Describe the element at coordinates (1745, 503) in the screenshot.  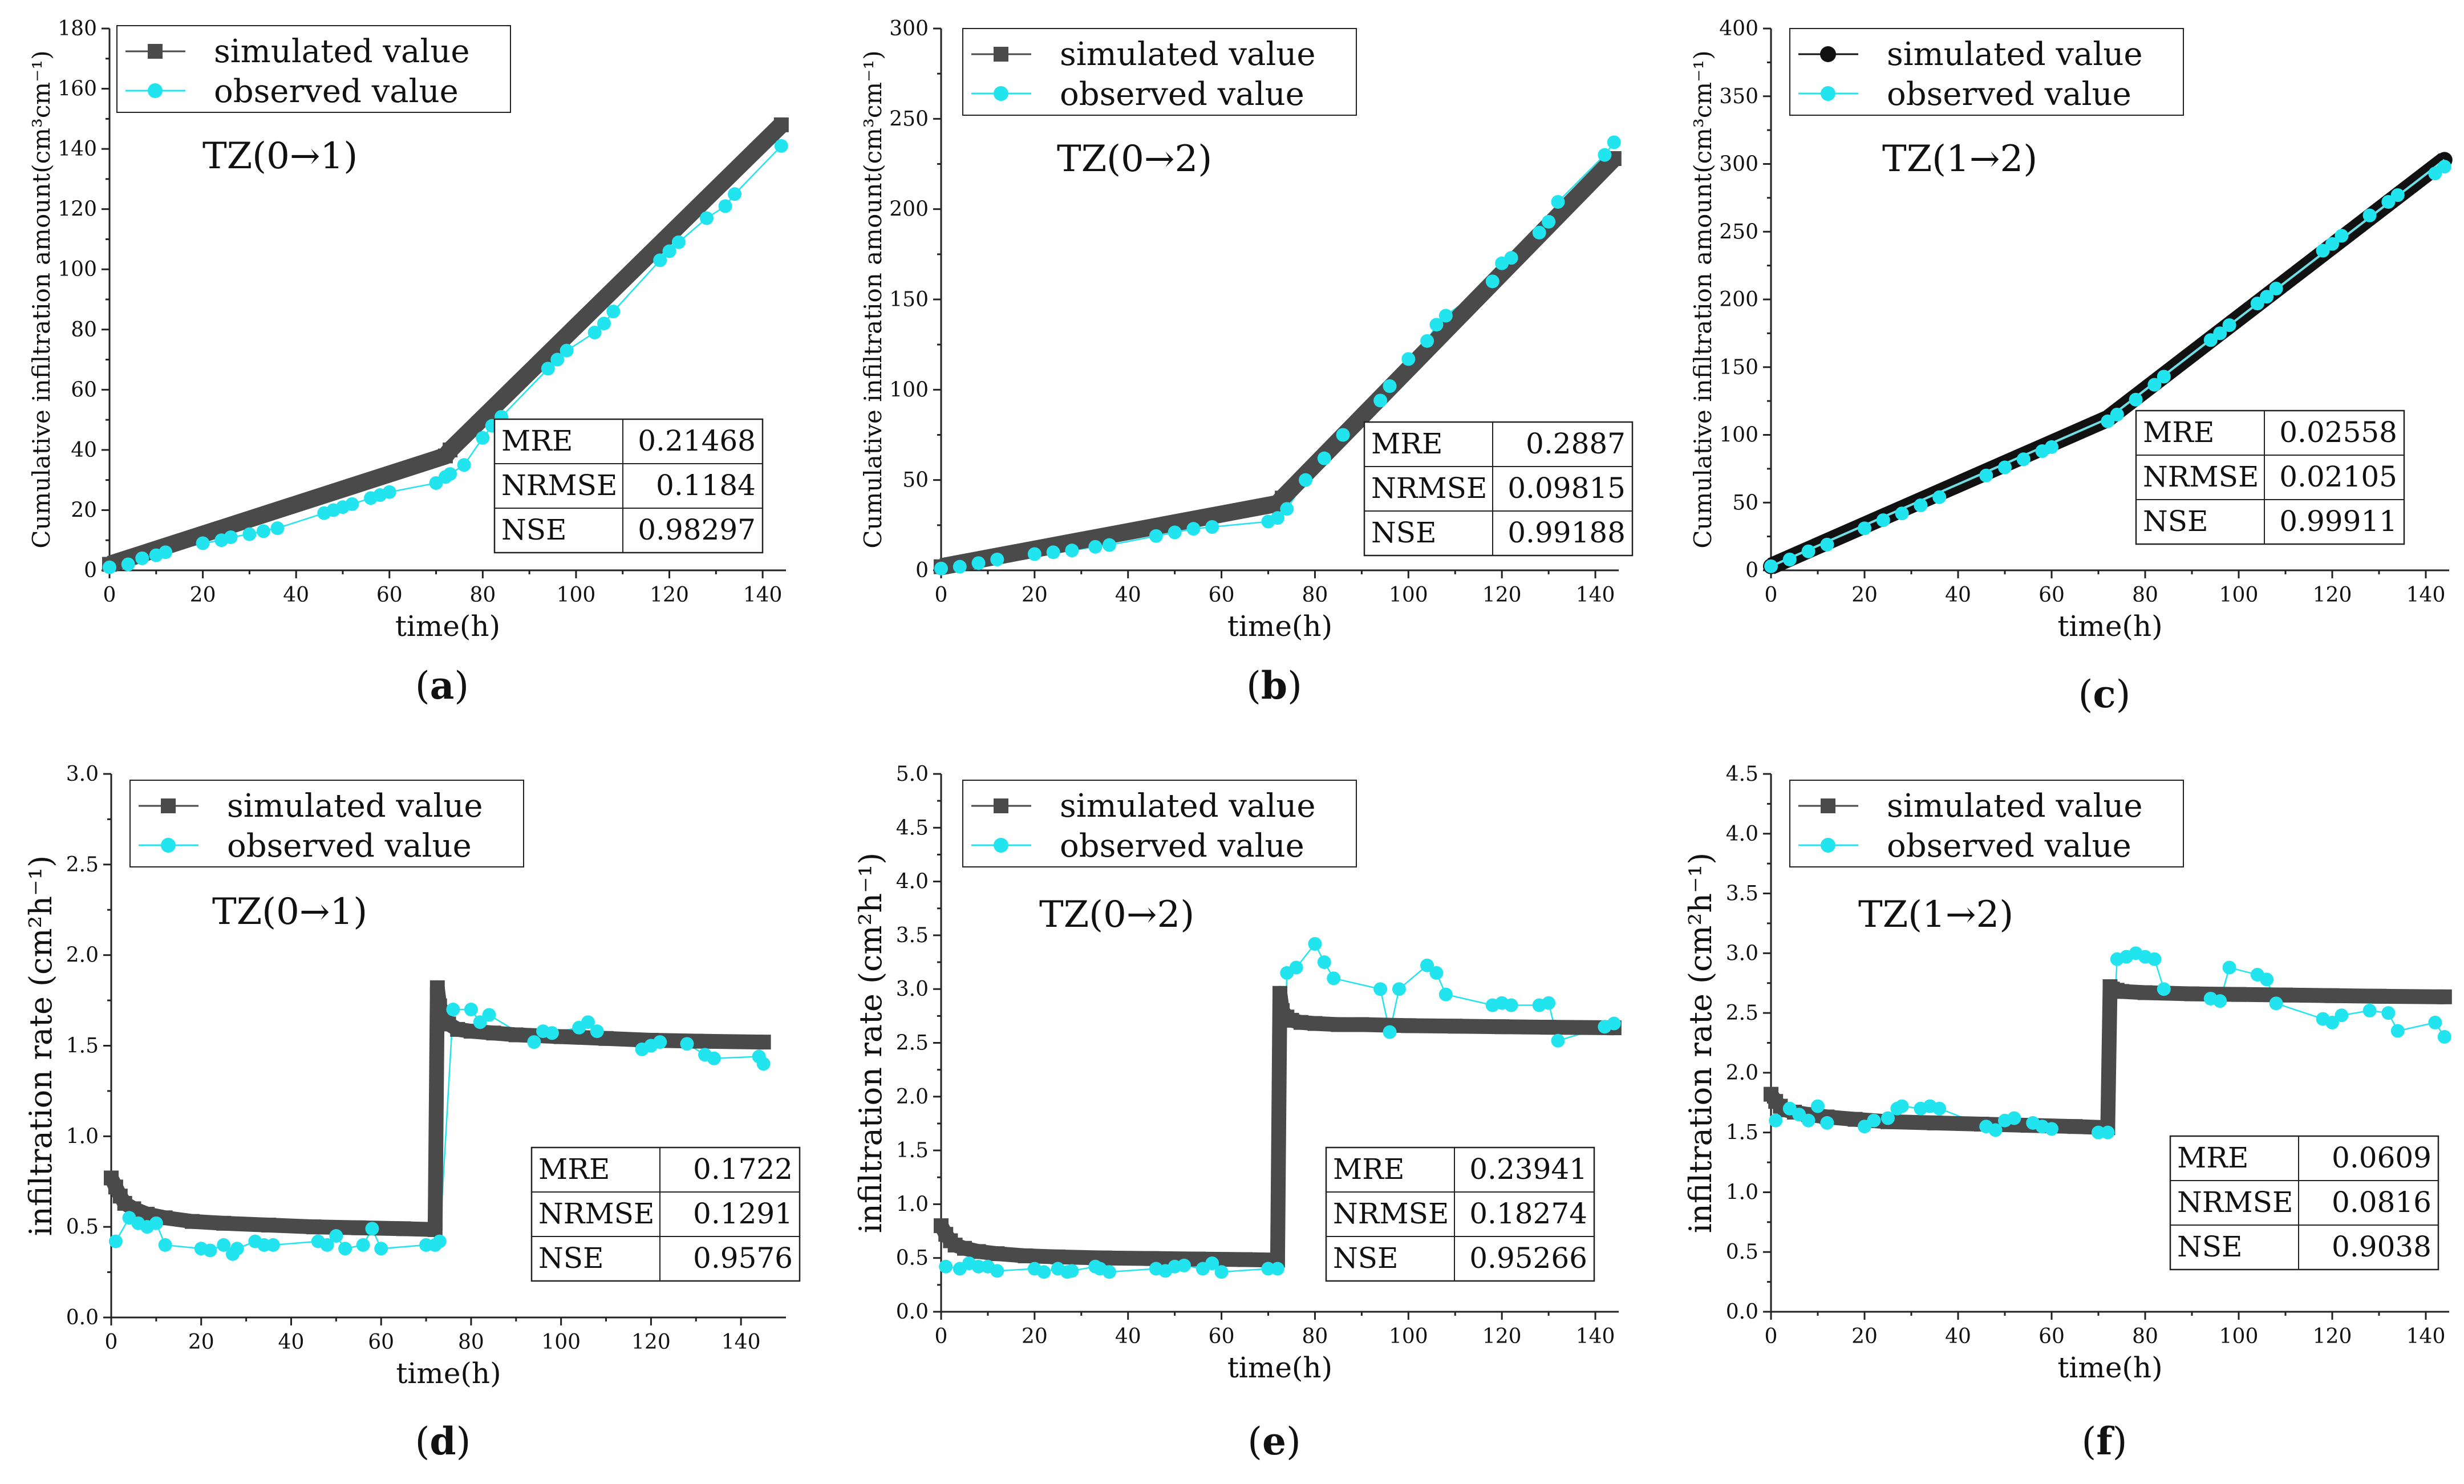
I see `y-tick-label: 50` at that location.